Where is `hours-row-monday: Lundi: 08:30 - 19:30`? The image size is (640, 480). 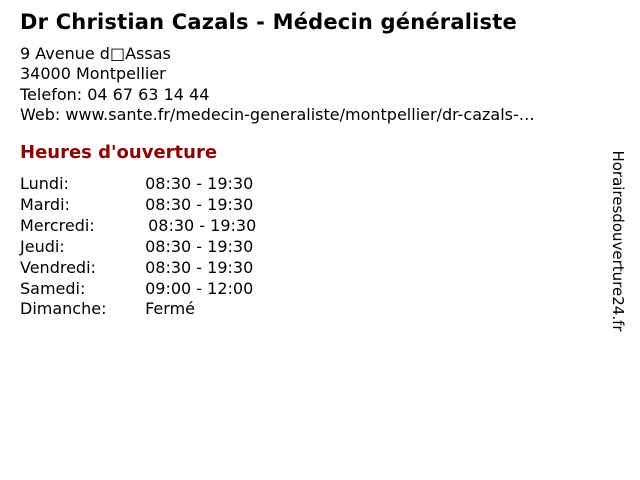
hours-row-monday: Lundi: 08:30 - 19:30 is located at coordinates (138, 184).